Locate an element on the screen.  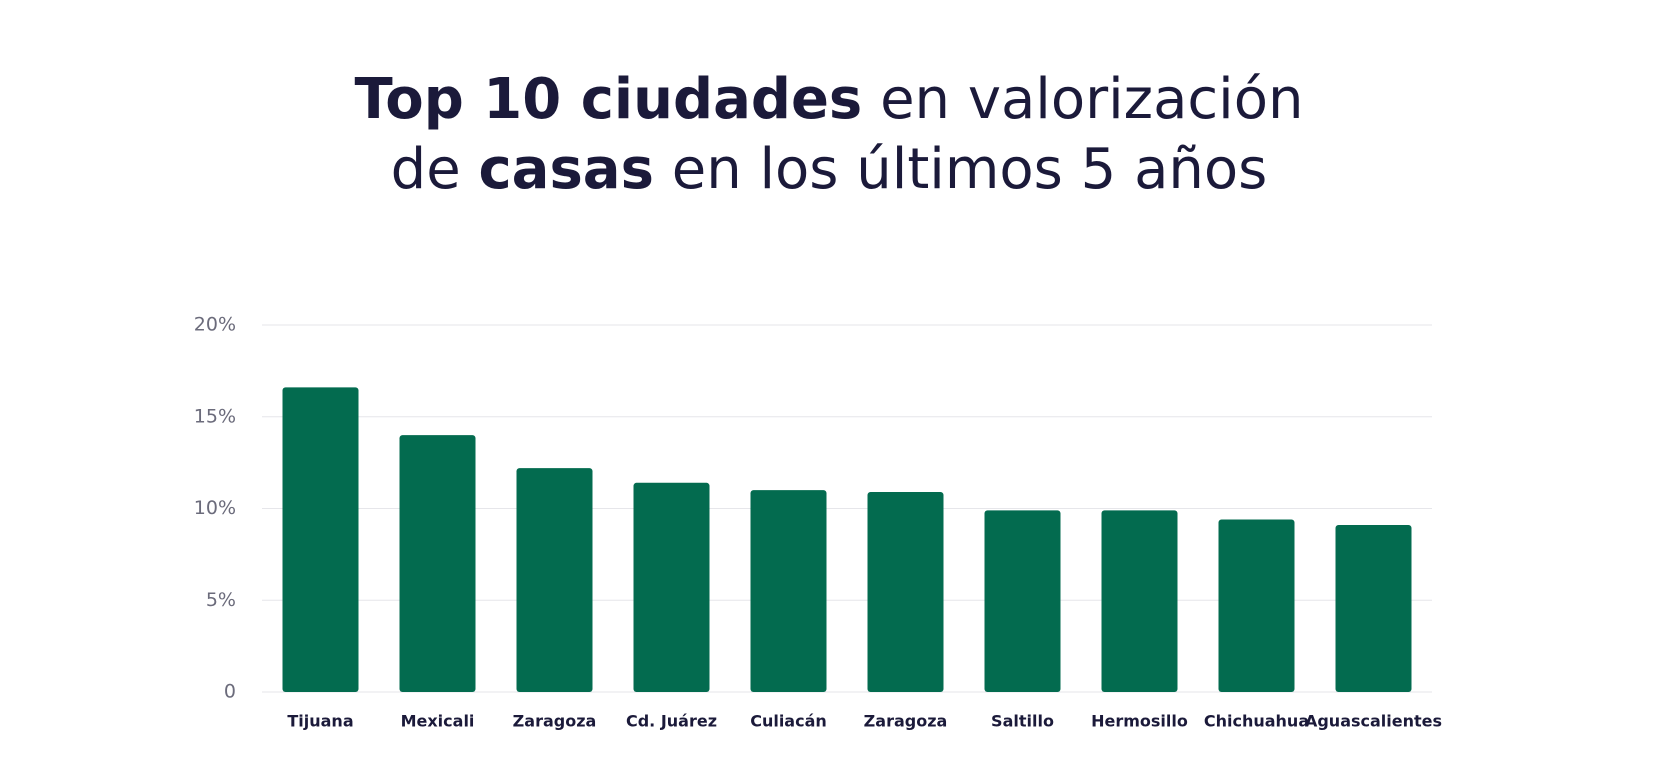
x-tick-label: Cd. Juárez is located at coordinates (671, 721).